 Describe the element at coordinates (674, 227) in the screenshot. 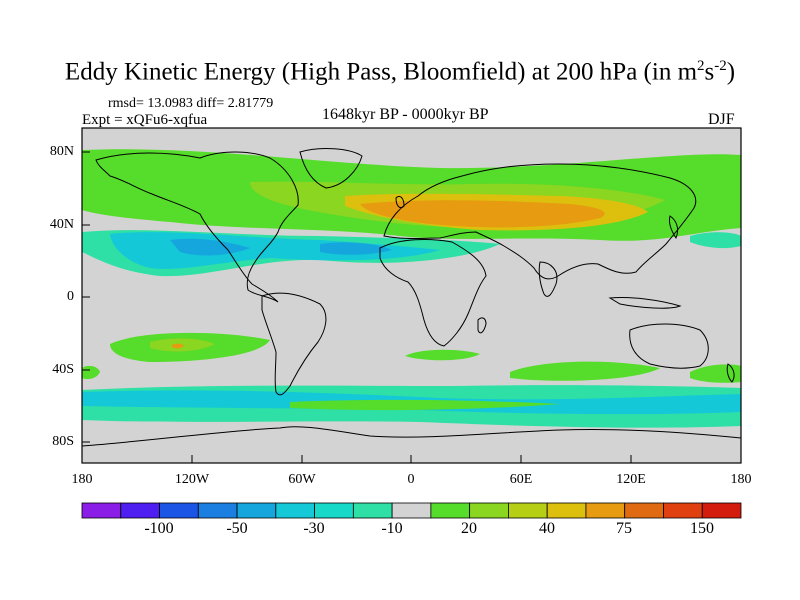

I see `coast-japan` at that location.